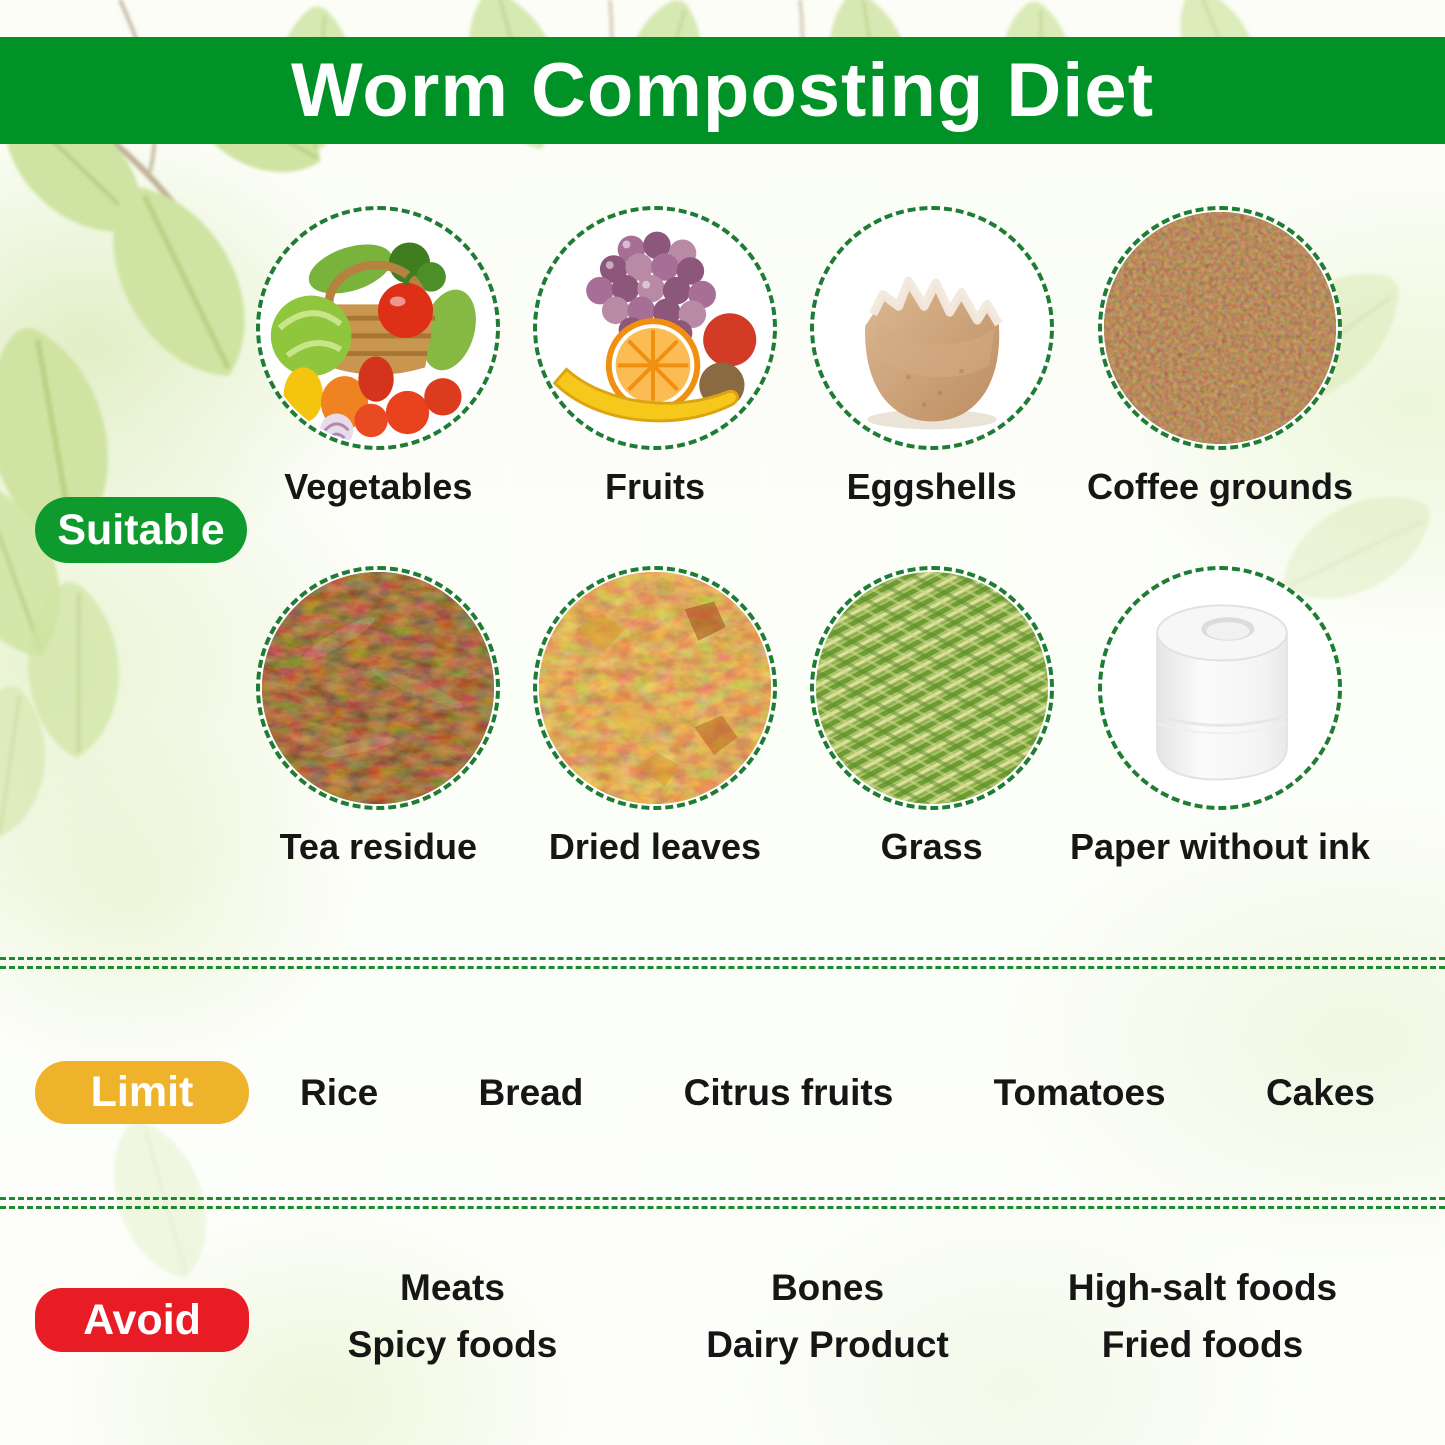  I want to click on avoid-item-dairy-product: Dairy Product, so click(827, 1344).